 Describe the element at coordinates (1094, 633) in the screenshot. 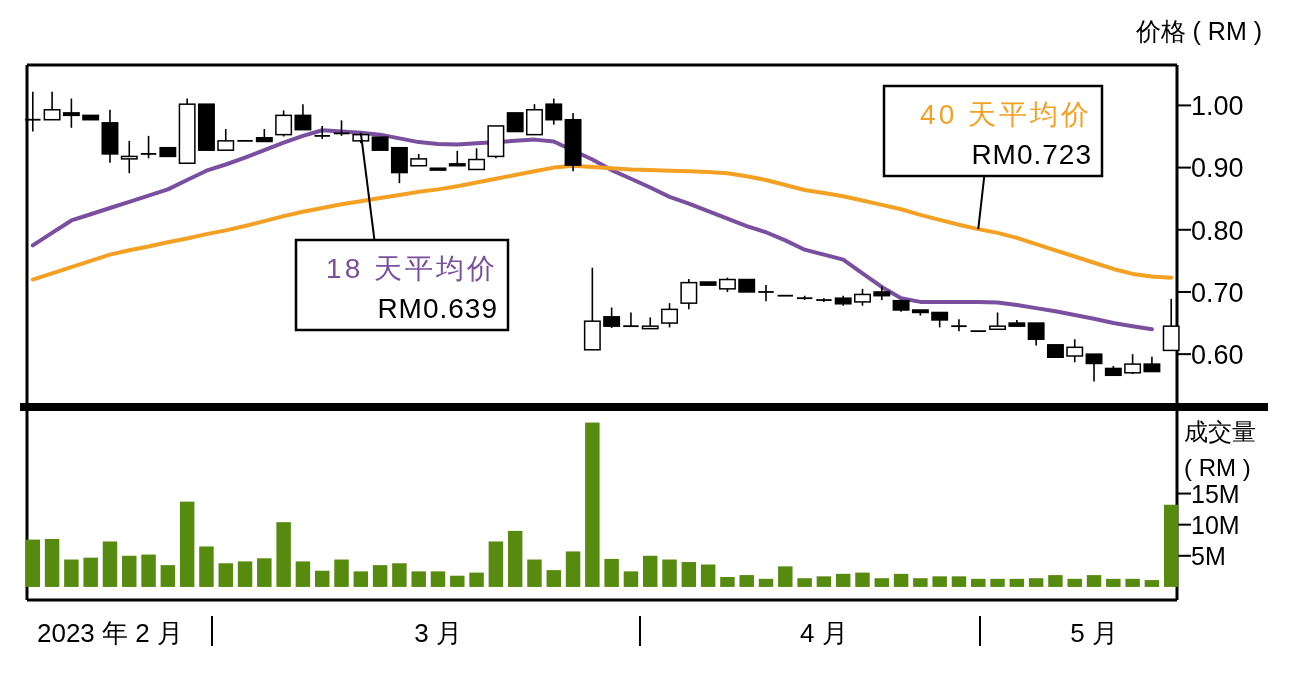

I see `x-tick-label: 5 月` at that location.